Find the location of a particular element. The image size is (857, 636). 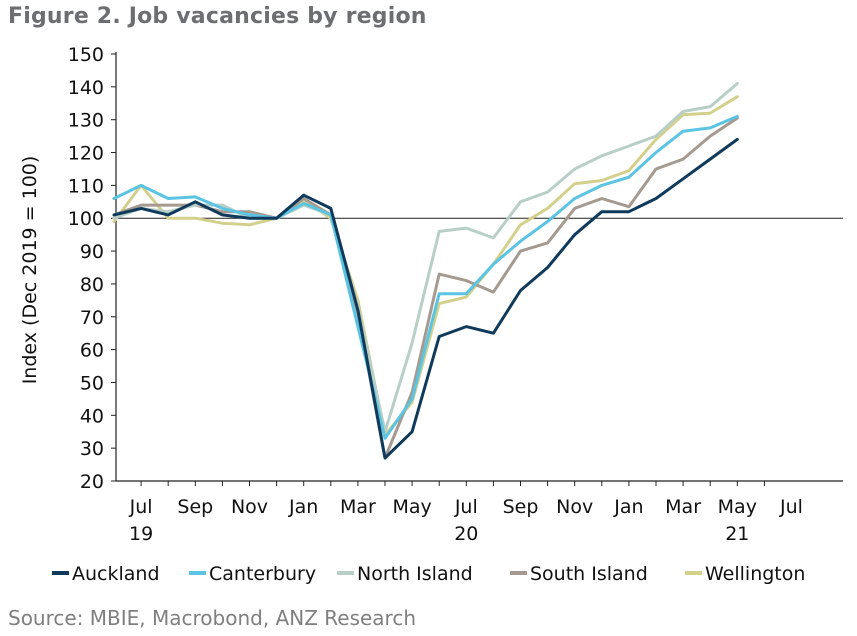

y-tick-label: 30 is located at coordinates (92, 449).